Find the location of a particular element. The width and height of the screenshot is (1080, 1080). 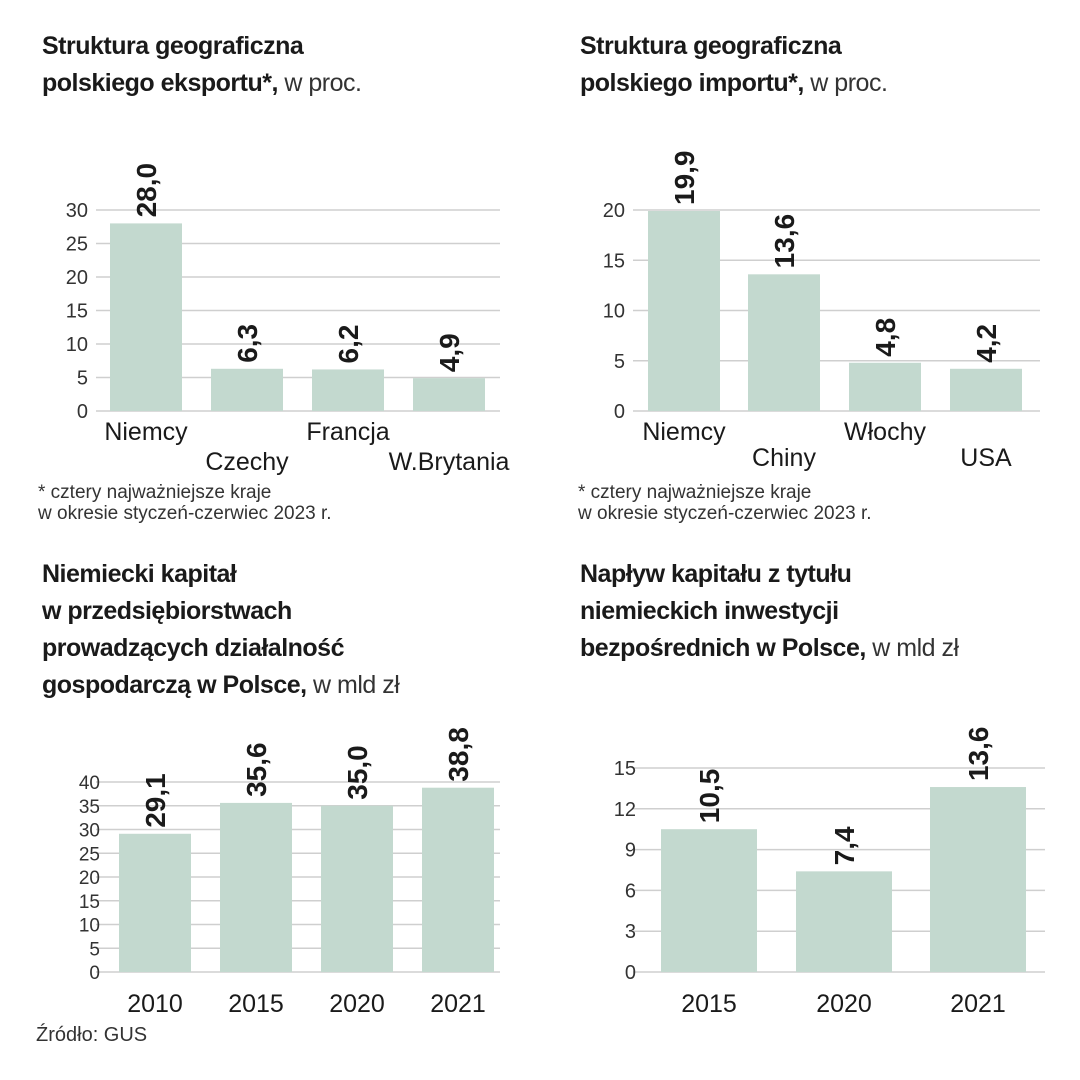

value-label: 35,6 is located at coordinates (256, 769).